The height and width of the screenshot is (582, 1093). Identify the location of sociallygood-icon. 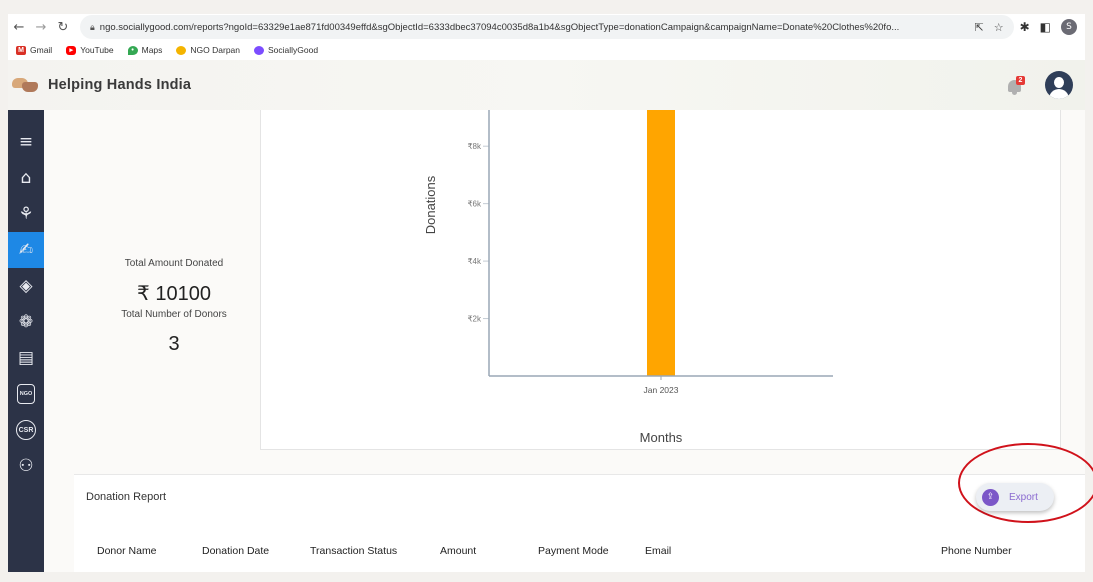
(259, 50).